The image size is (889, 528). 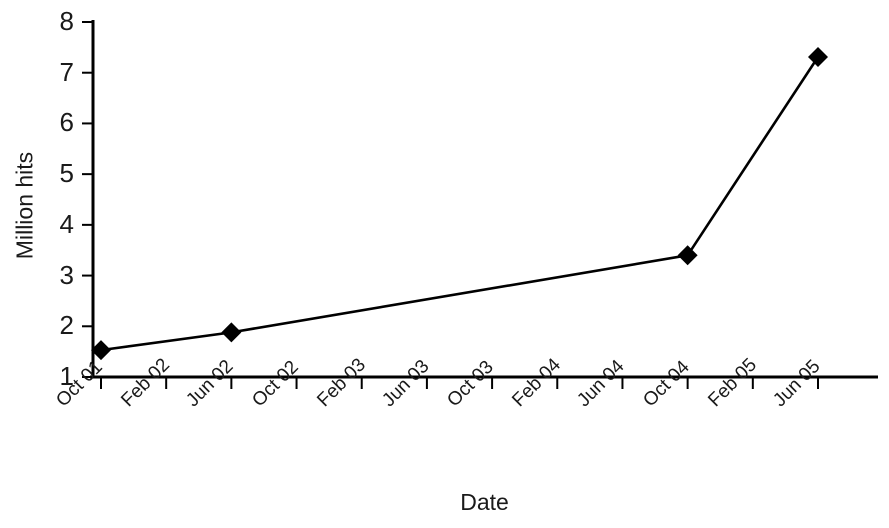 I want to click on y-tick-label: 4, so click(x=66, y=223).